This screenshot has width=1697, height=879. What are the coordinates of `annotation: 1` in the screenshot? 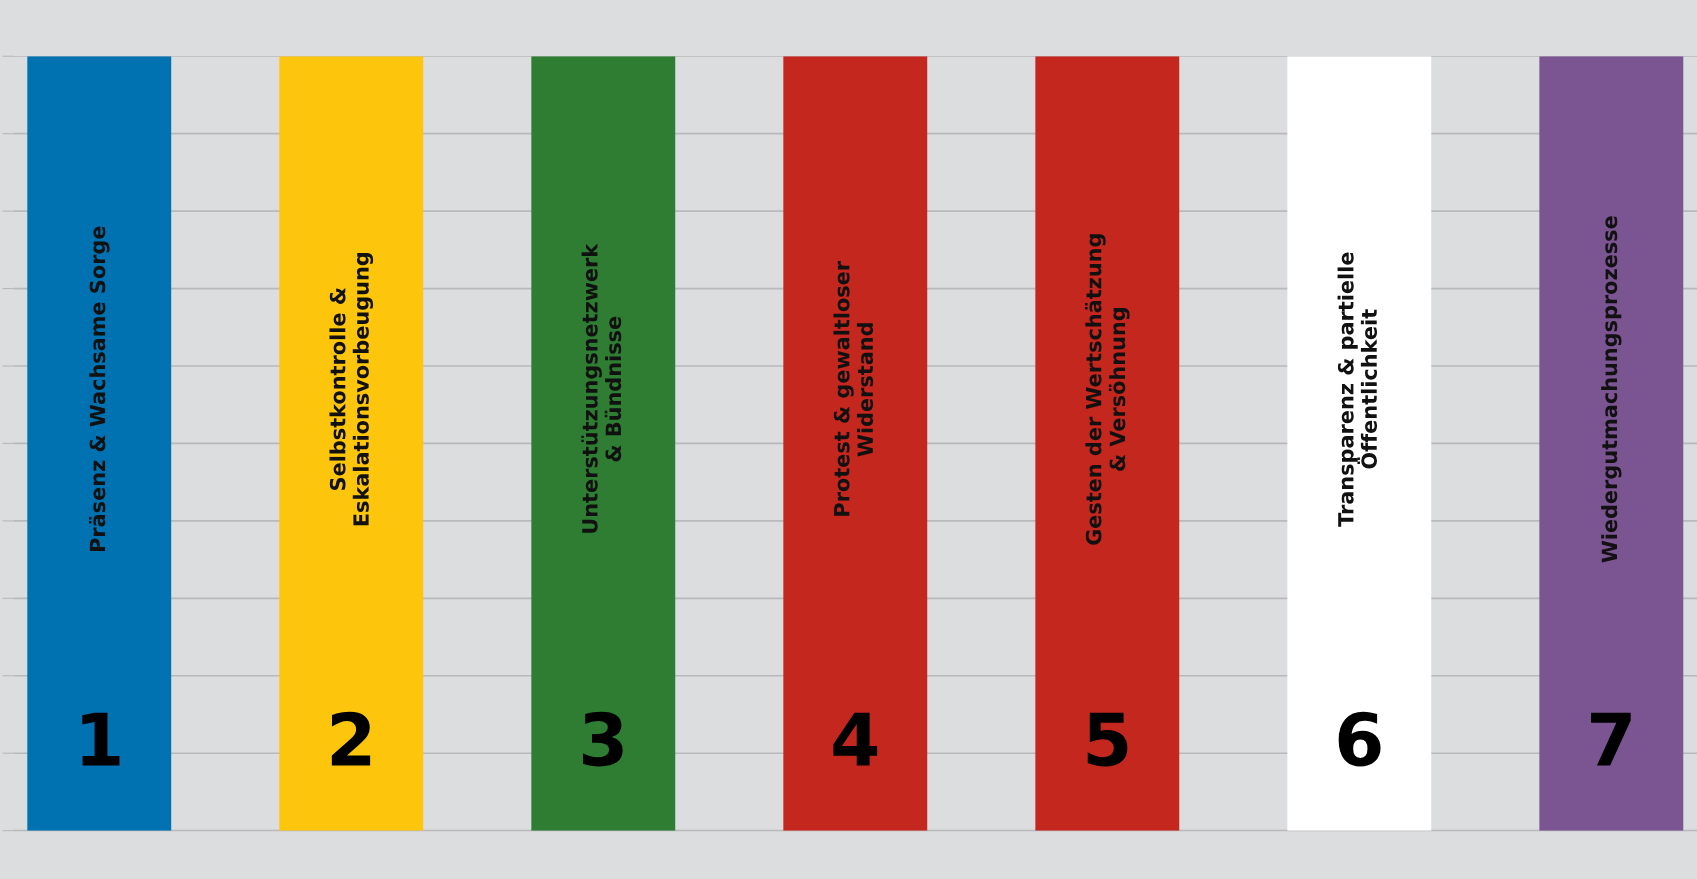 It's located at (101, 739).